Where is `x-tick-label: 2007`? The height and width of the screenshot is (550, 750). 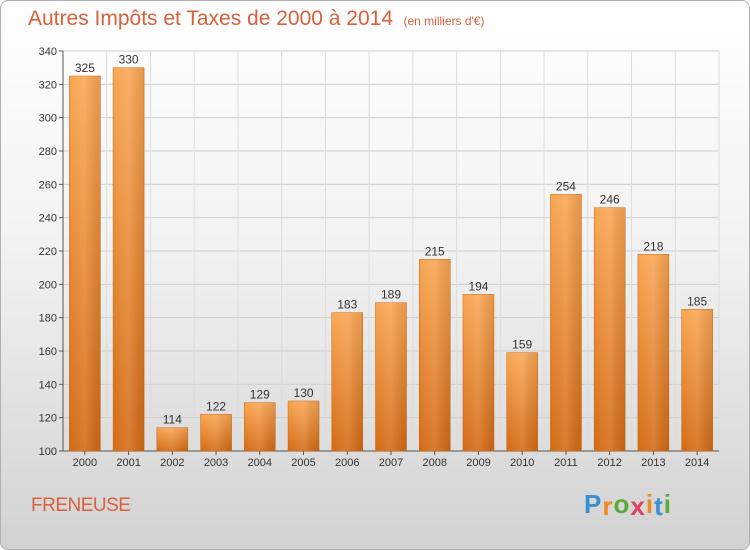
x-tick-label: 2007 is located at coordinates (391, 463).